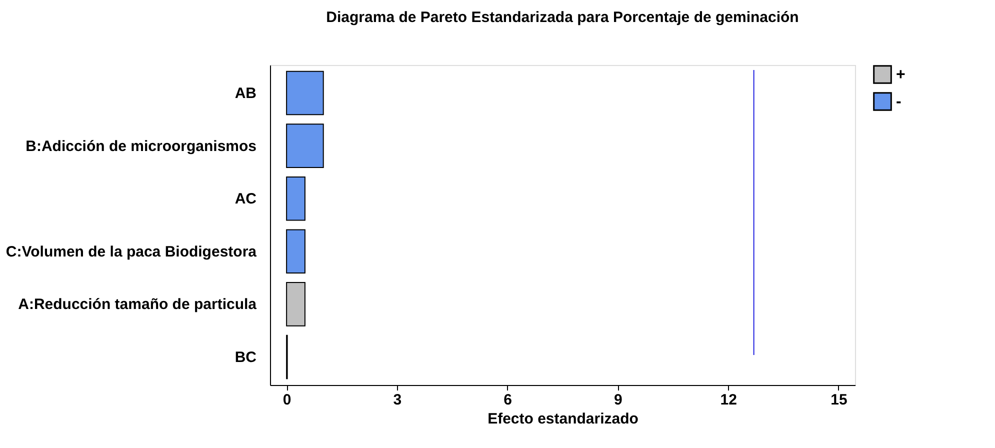 The width and height of the screenshot is (995, 448). What do you see at coordinates (245, 93) in the screenshot?
I see `y-tick-label: AB` at bounding box center [245, 93].